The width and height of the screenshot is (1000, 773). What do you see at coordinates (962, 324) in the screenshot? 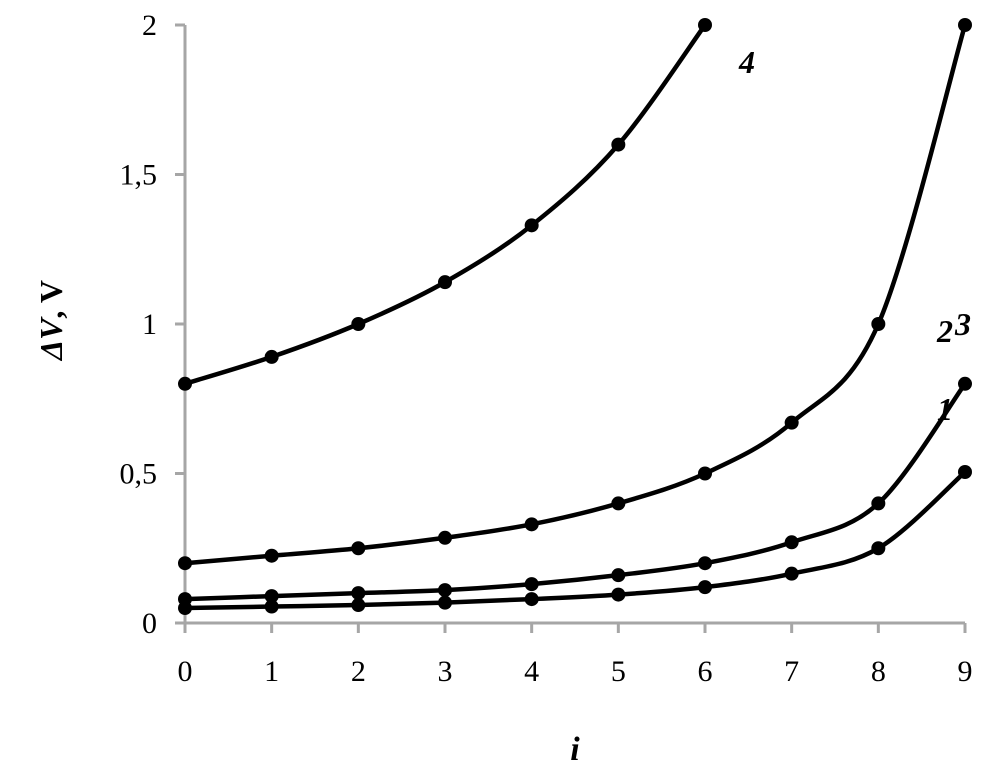
I see `series-3-label: 3` at bounding box center [962, 324].